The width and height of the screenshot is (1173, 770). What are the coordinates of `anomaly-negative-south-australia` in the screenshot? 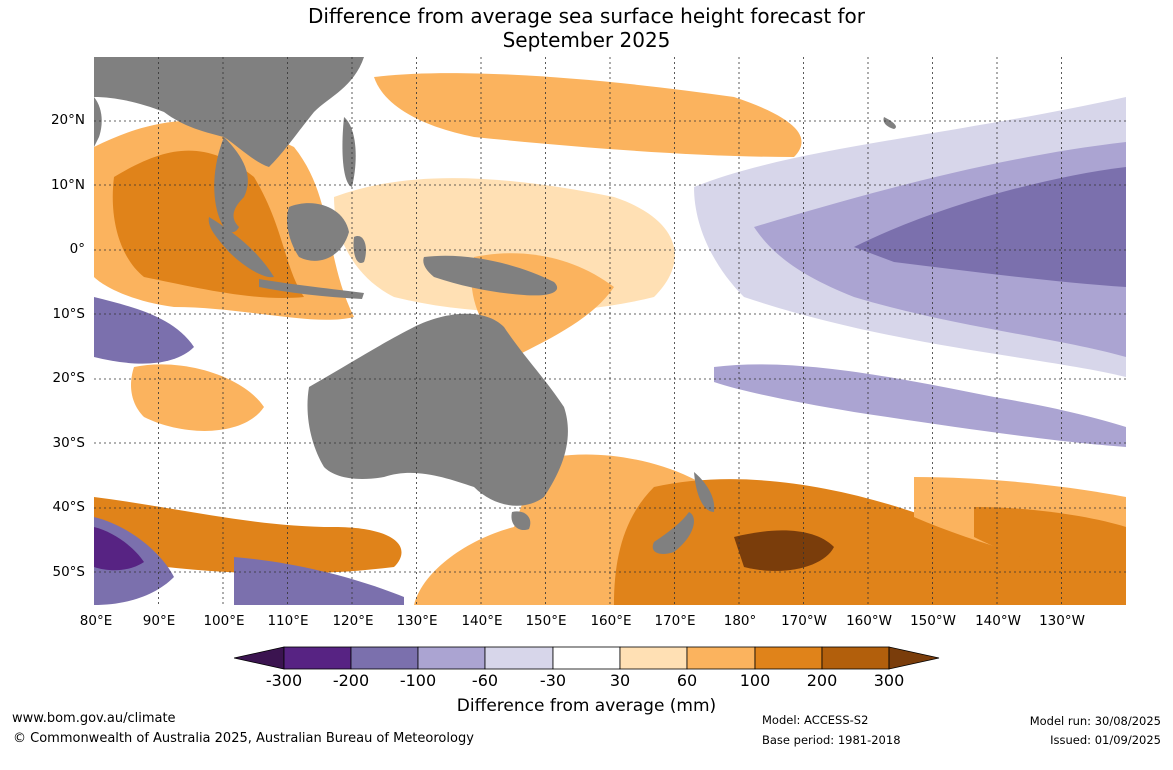 It's located at (319, 581).